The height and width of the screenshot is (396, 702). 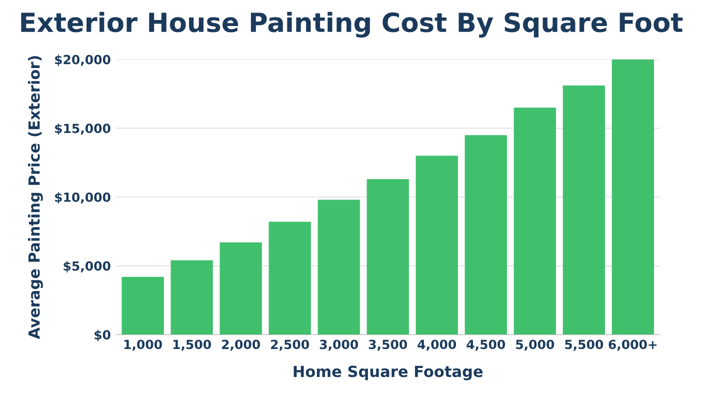 What do you see at coordinates (339, 345) in the screenshot?
I see `x-tick-label: 3,000` at bounding box center [339, 345].